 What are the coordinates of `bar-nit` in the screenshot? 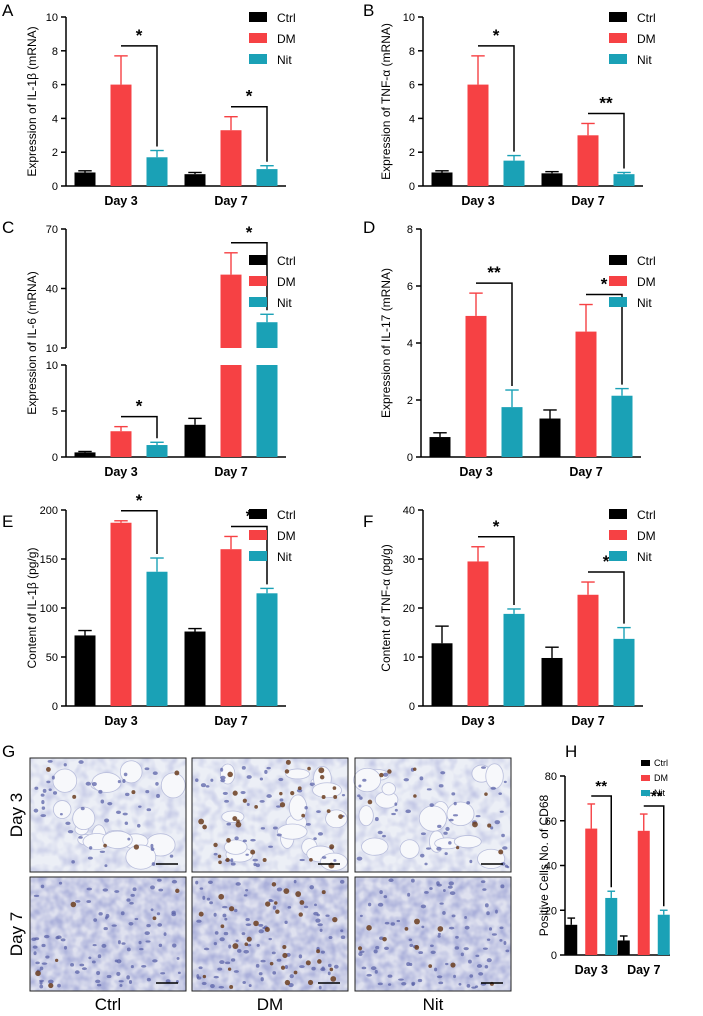 It's located at (157, 638).